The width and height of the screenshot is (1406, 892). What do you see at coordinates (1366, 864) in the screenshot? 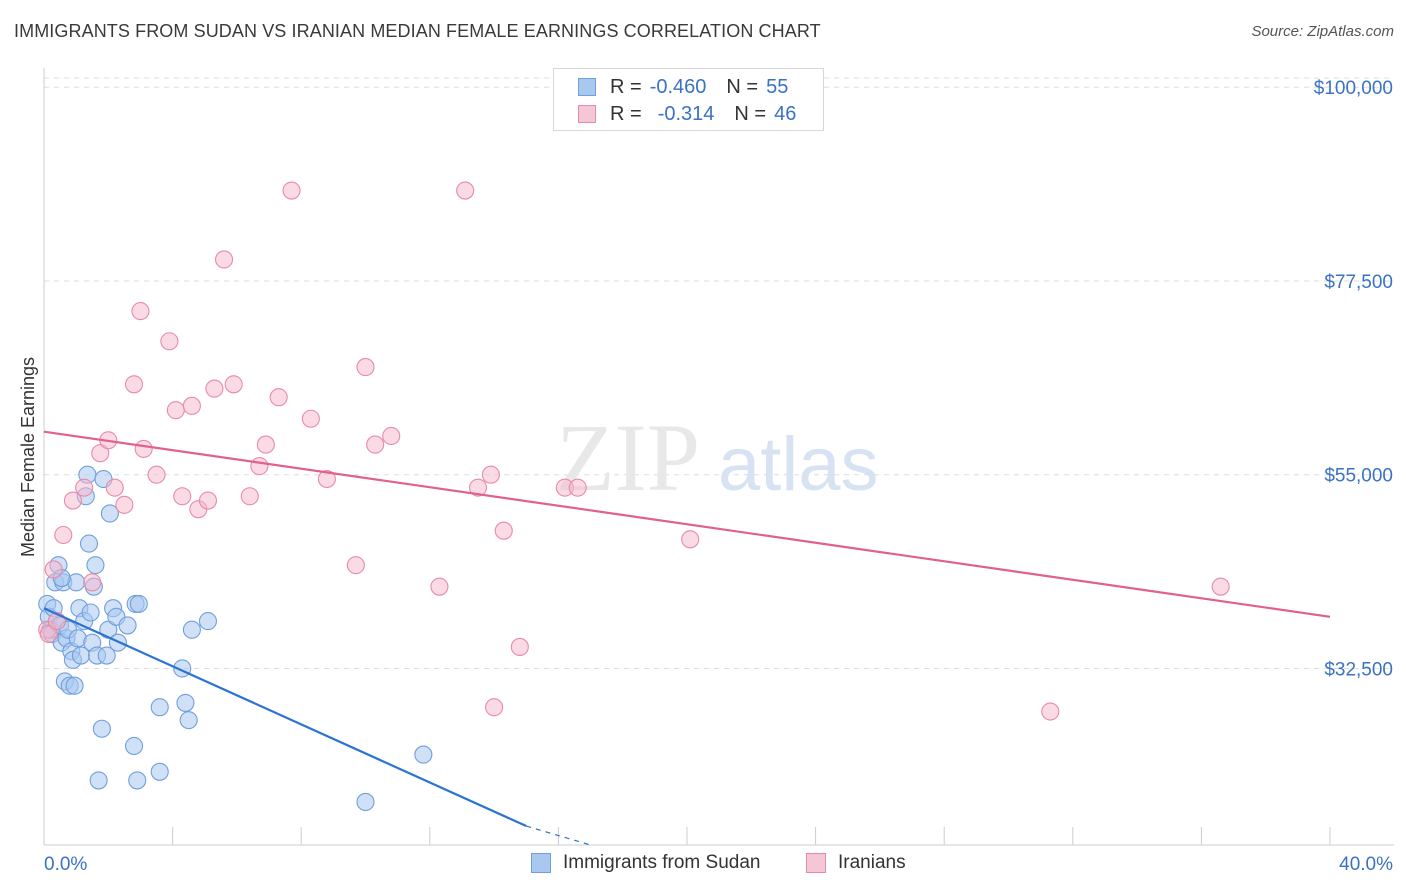
I see `x-tick-label: 40.0%` at bounding box center [1366, 864].